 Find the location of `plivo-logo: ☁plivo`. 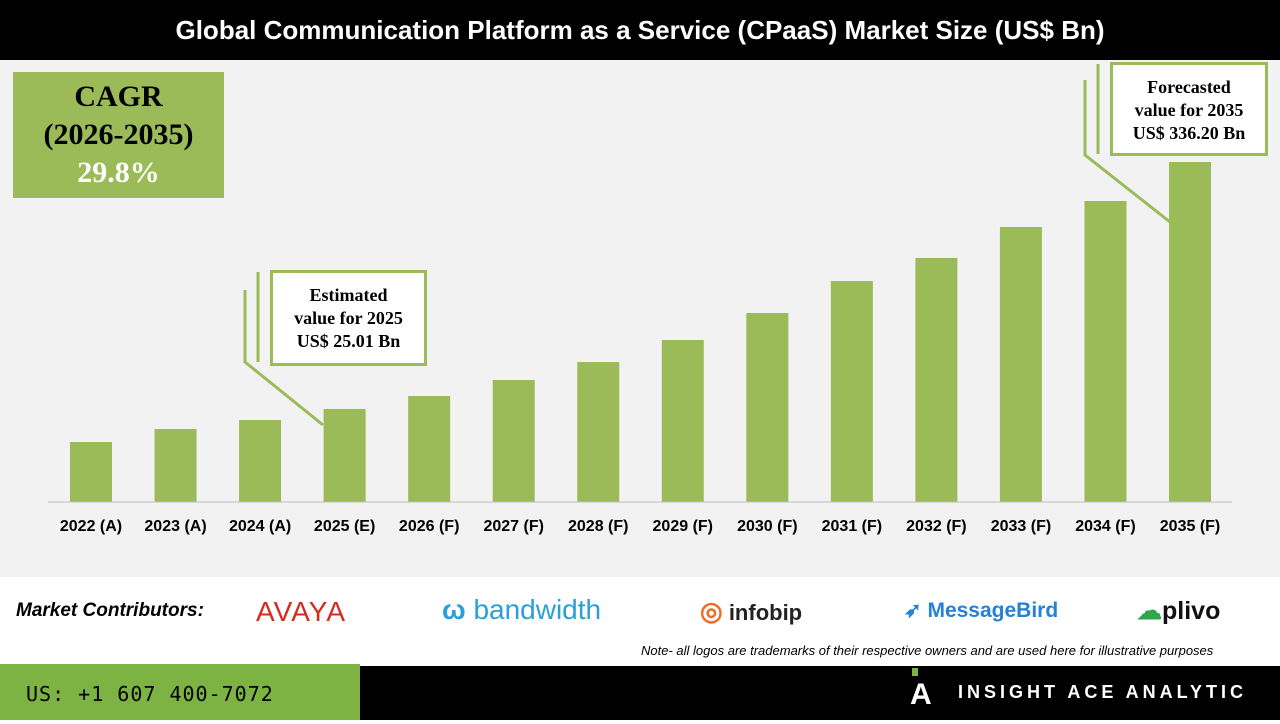

plivo-logo: ☁plivo is located at coordinates (1178, 611).